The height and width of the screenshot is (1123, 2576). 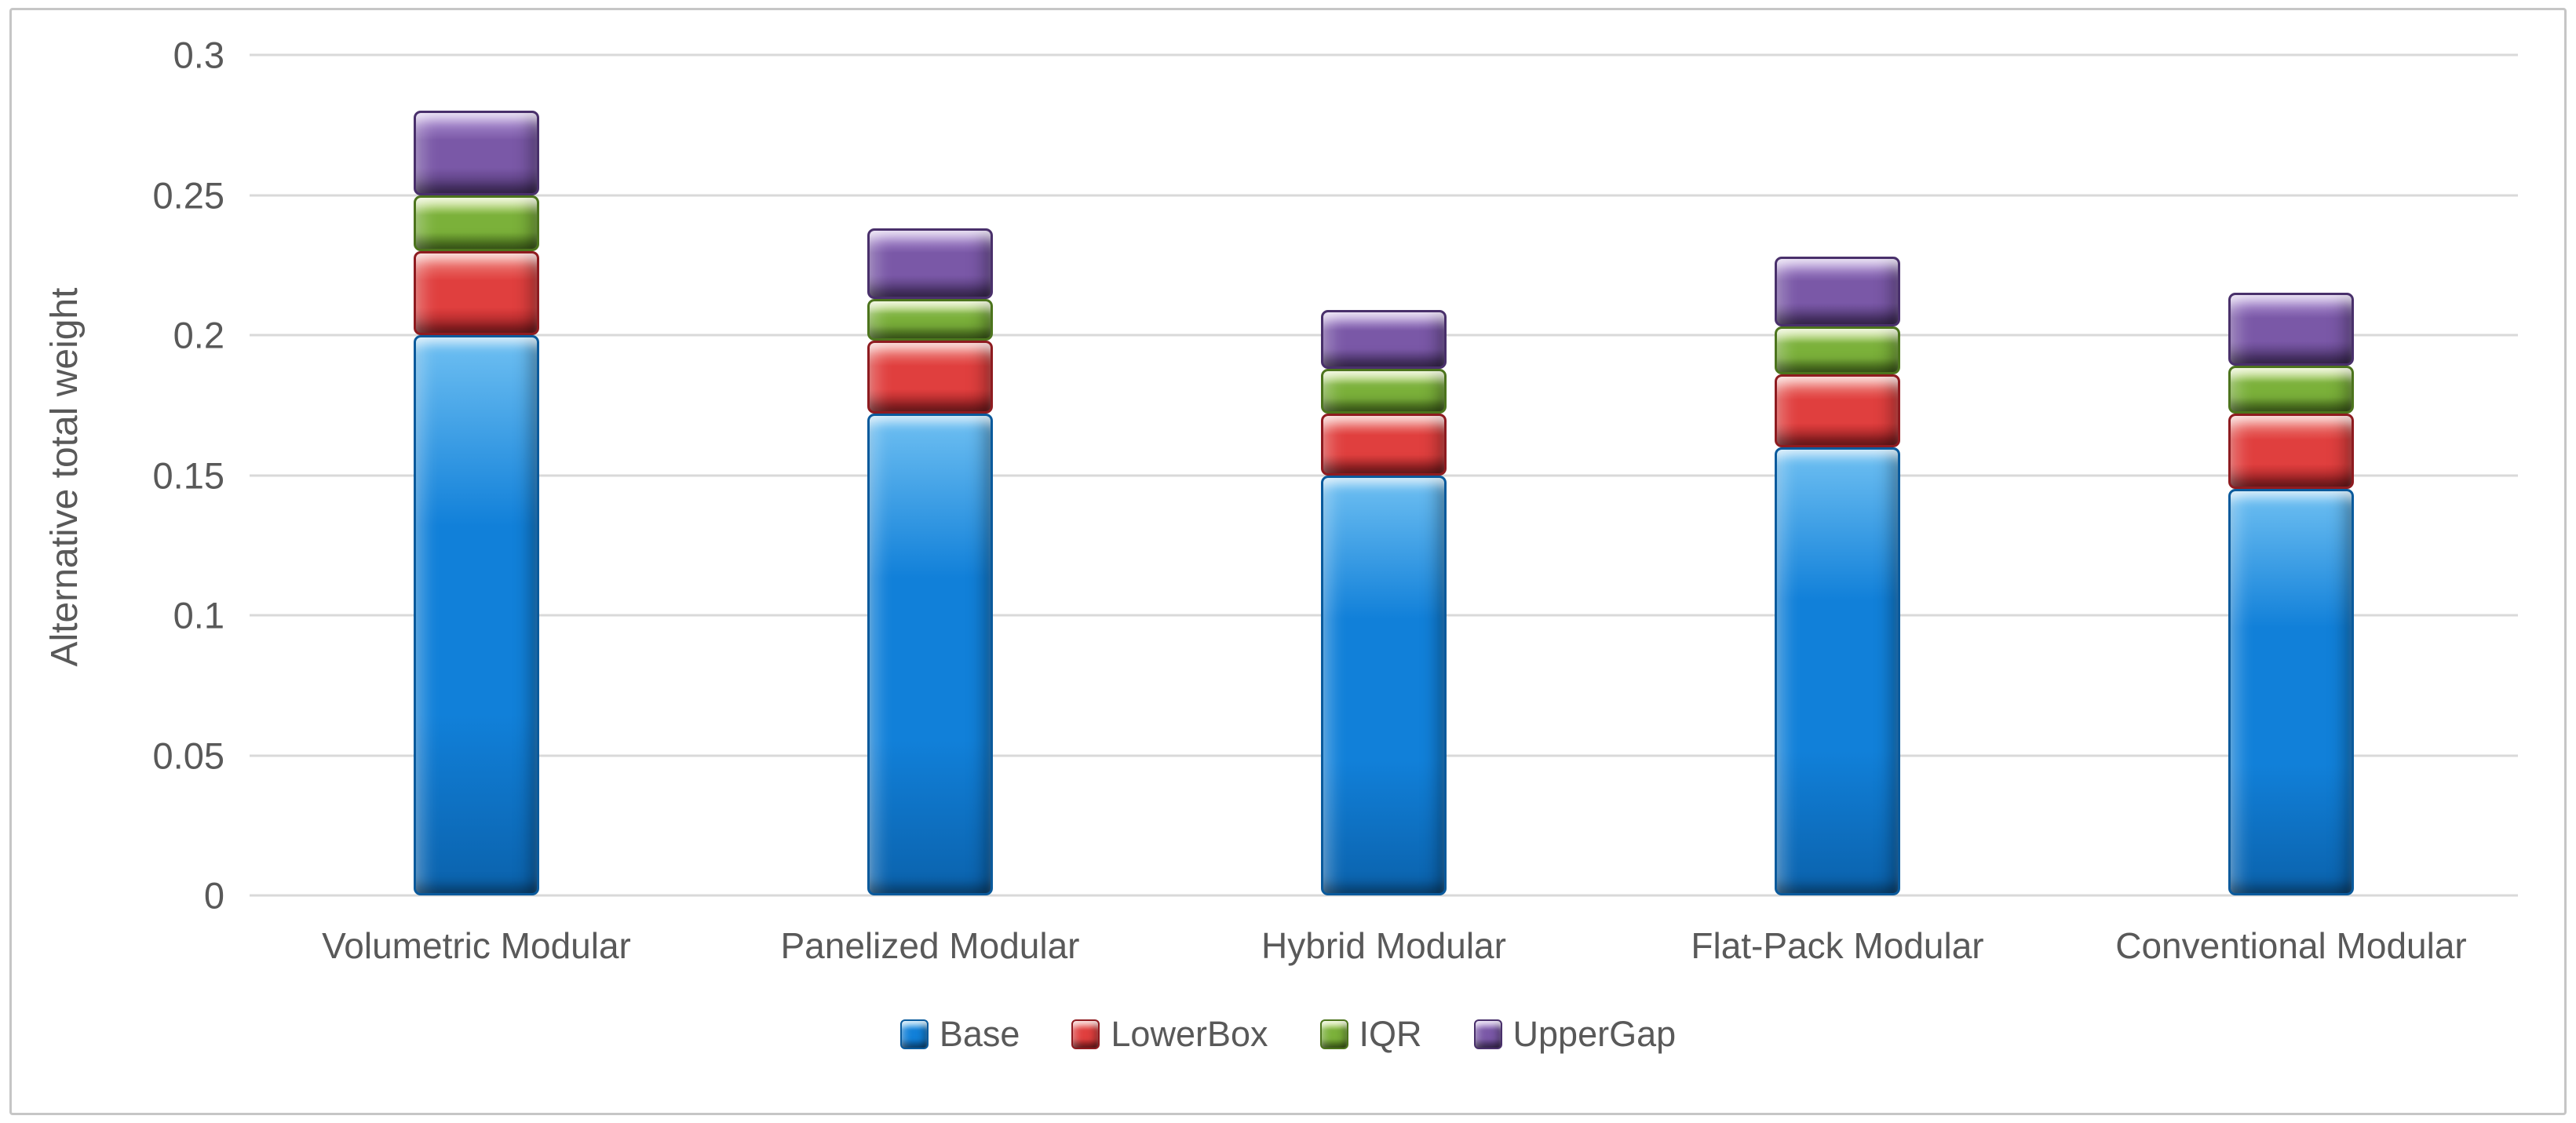 I want to click on stacked-bar-conventional-modular, so click(x=2291, y=475).